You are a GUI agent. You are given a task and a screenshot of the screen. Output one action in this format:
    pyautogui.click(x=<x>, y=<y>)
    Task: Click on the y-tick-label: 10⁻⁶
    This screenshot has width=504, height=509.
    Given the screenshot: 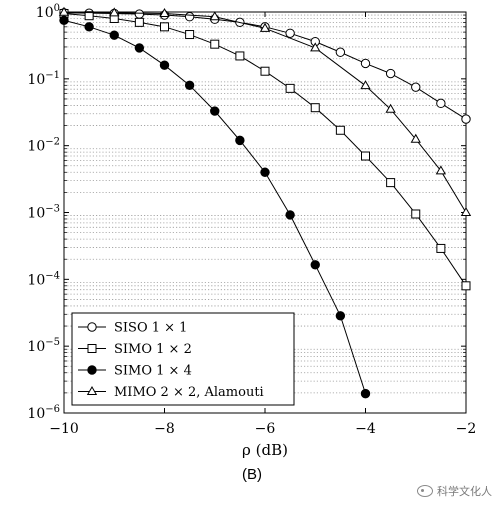 What is the action you would take?
    pyautogui.click(x=43, y=413)
    